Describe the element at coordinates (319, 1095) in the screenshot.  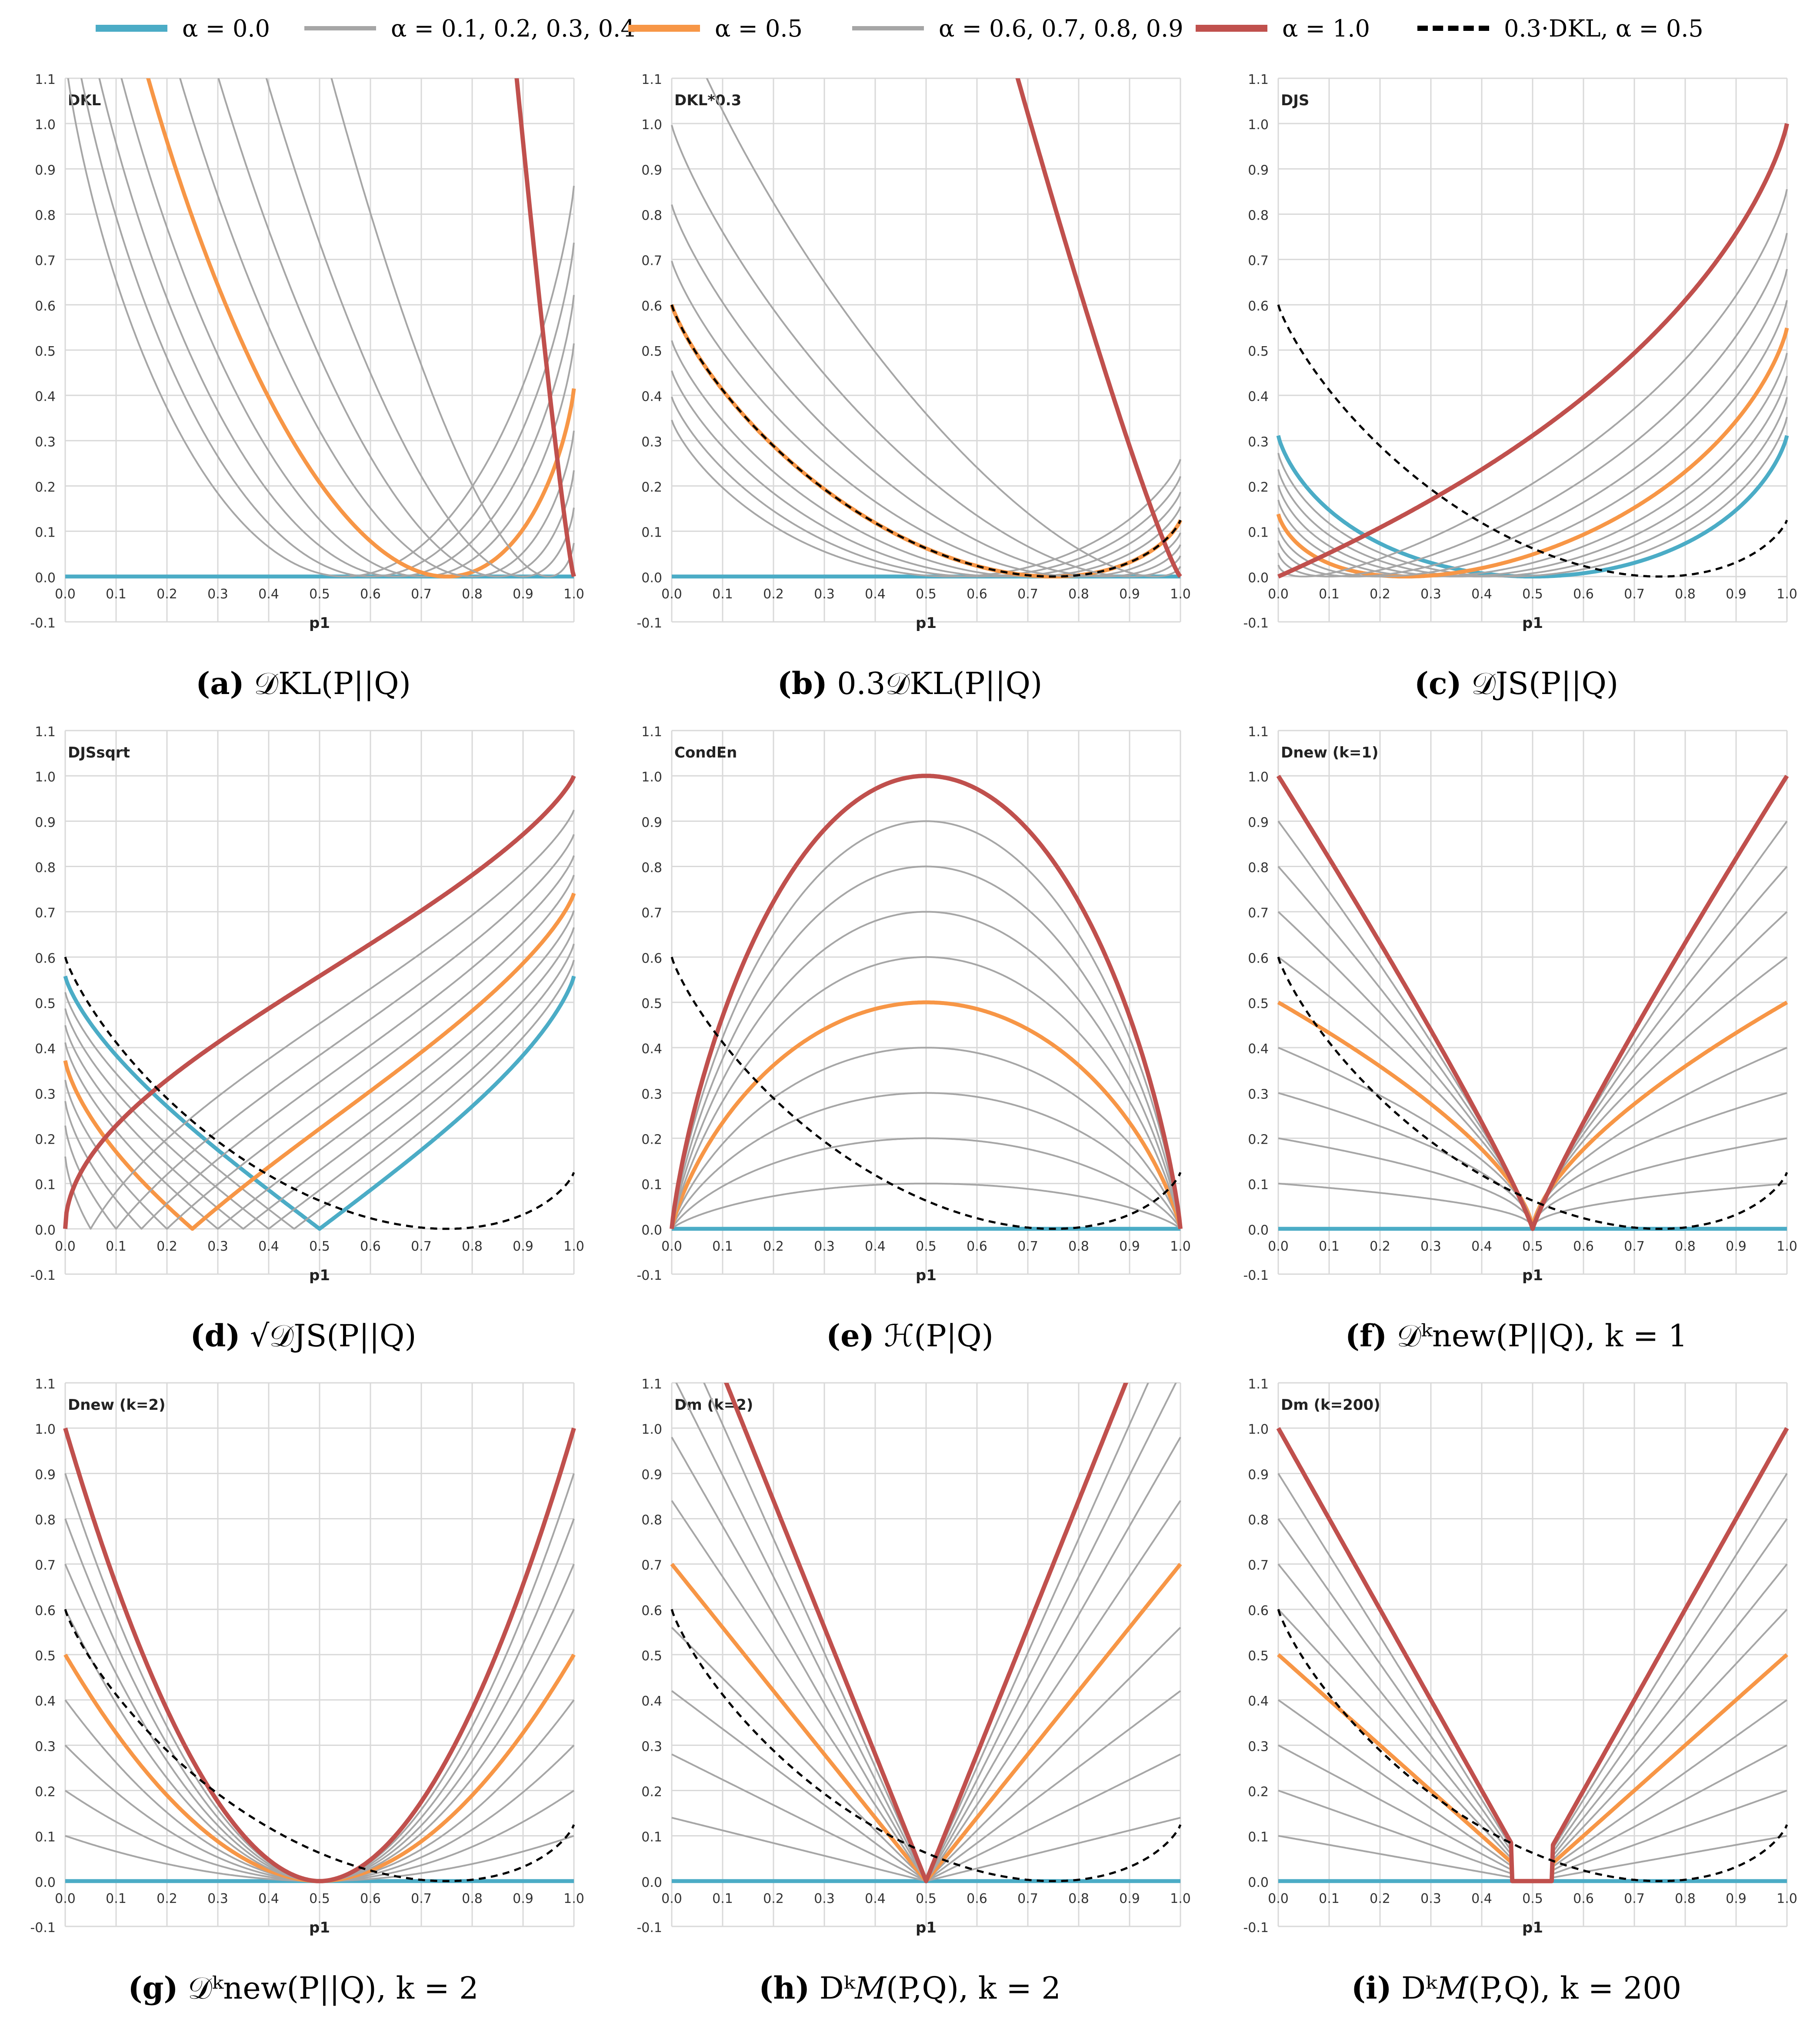
I see `series-line-alpha-0.1` at that location.